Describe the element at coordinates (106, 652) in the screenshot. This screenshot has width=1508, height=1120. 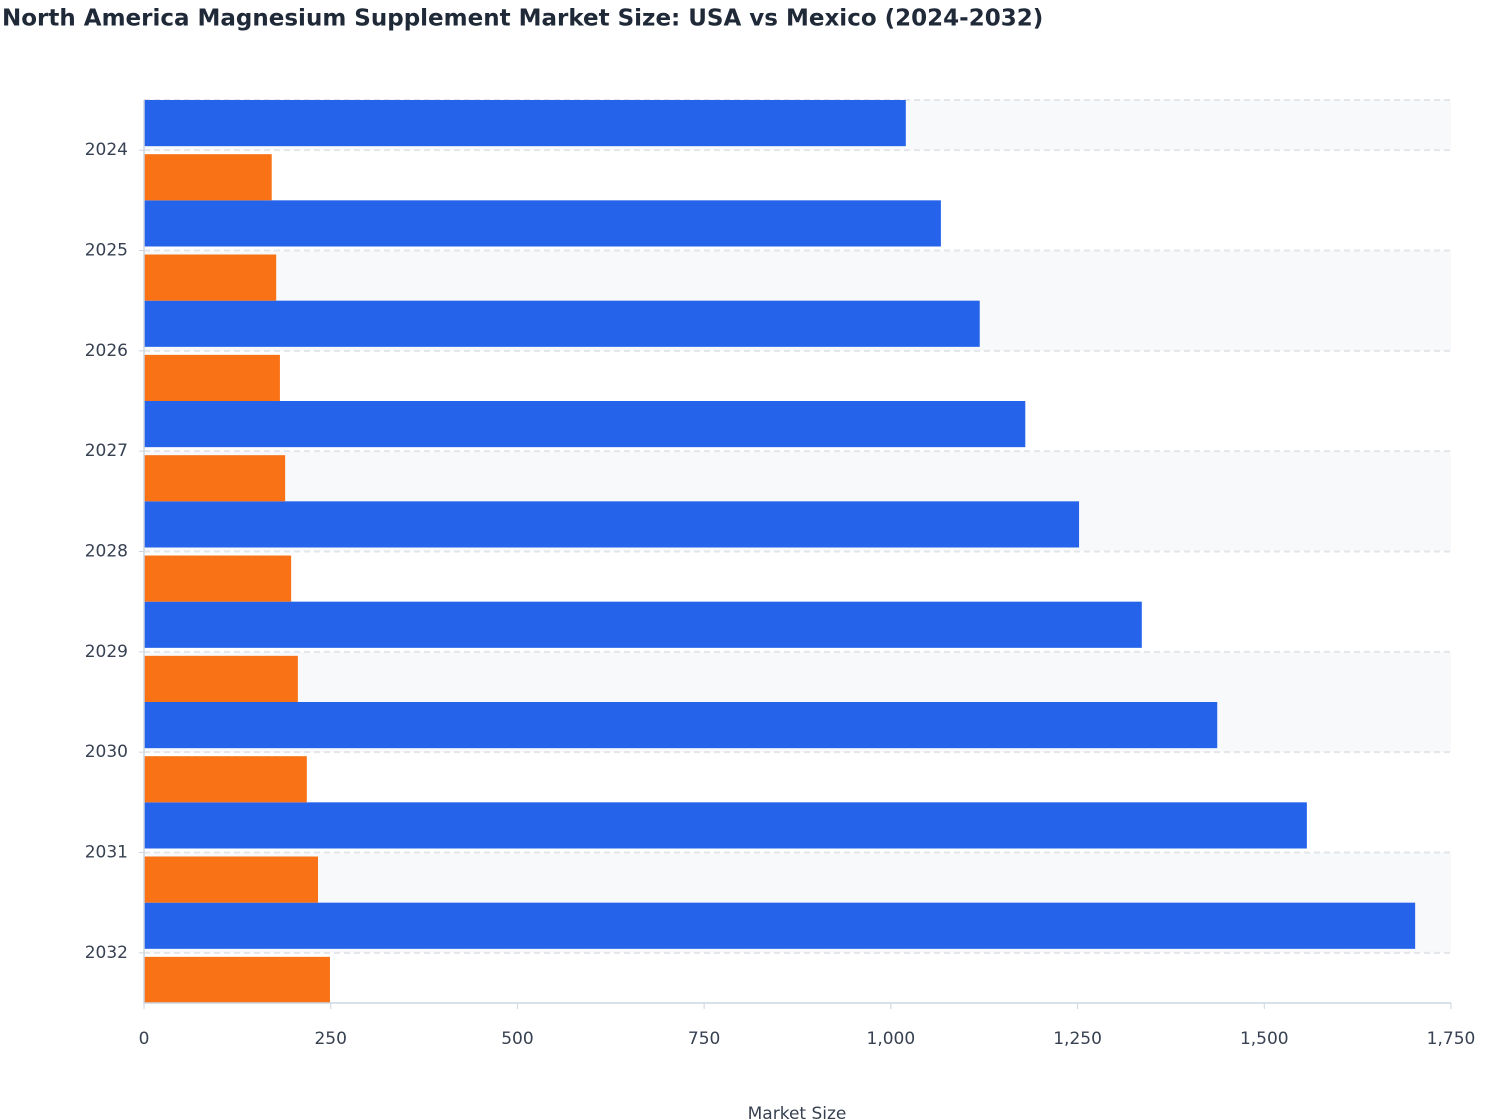
I see `y-tick-label: 2029` at that location.